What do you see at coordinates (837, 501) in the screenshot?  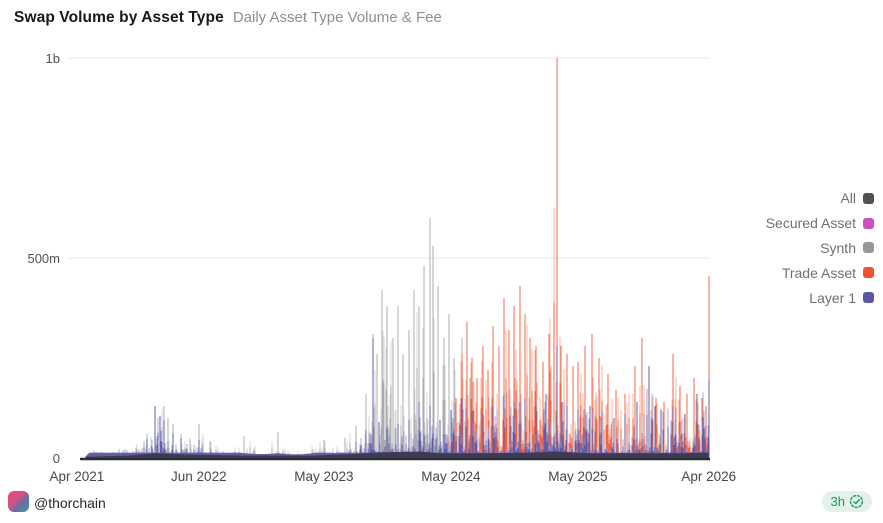 I see `freshness-badge-label: 3h` at bounding box center [837, 501].